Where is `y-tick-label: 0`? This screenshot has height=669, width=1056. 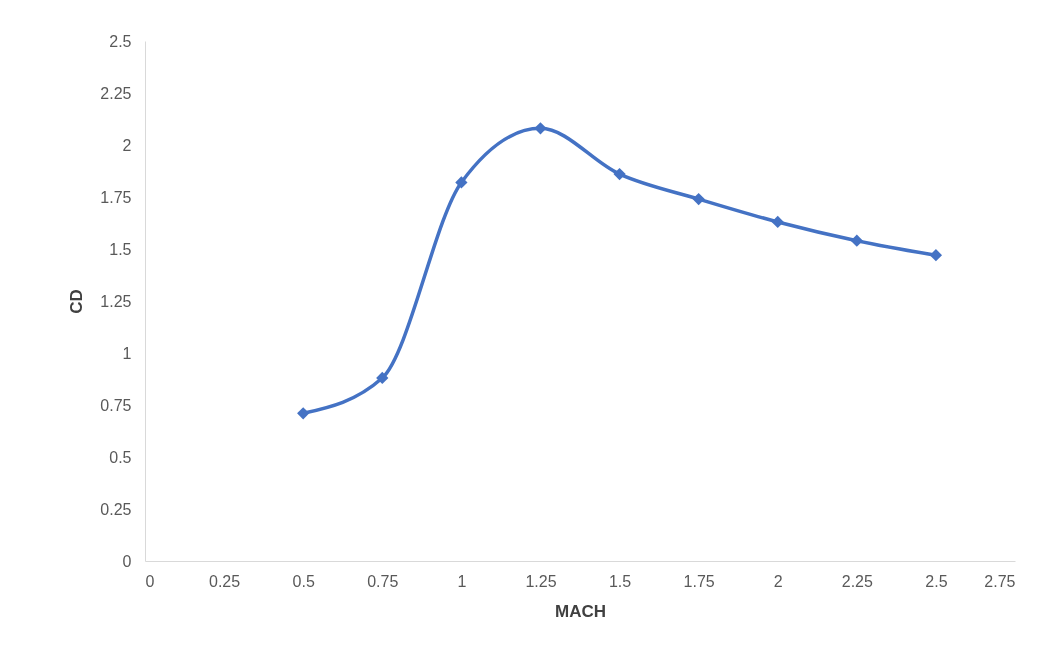 y-tick-label: 0 is located at coordinates (127, 561).